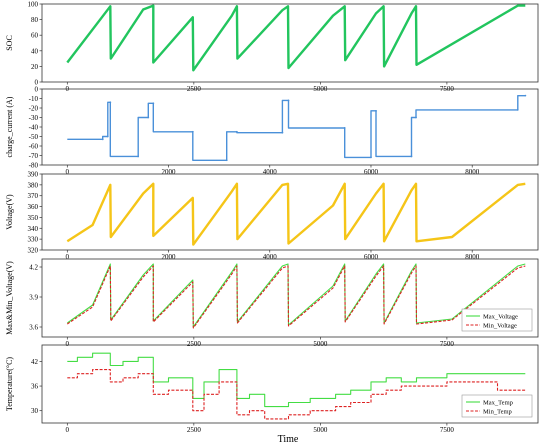 The height and width of the screenshot is (448, 550). Describe the element at coordinates (35, 411) in the screenshot. I see `y-tick-label: 30` at that location.